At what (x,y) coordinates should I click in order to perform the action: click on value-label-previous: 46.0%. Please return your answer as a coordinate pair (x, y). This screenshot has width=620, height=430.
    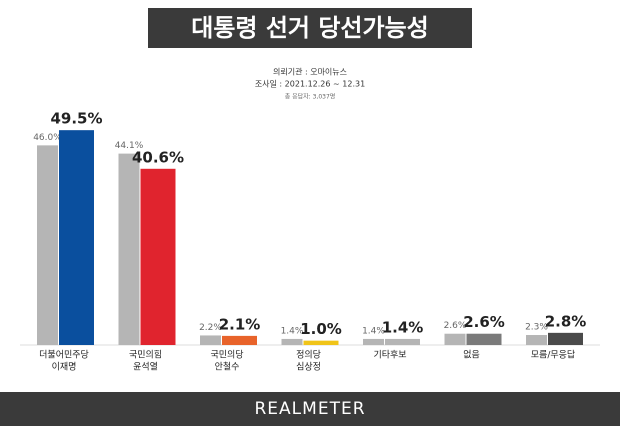
    Looking at the image, I should click on (47, 138).